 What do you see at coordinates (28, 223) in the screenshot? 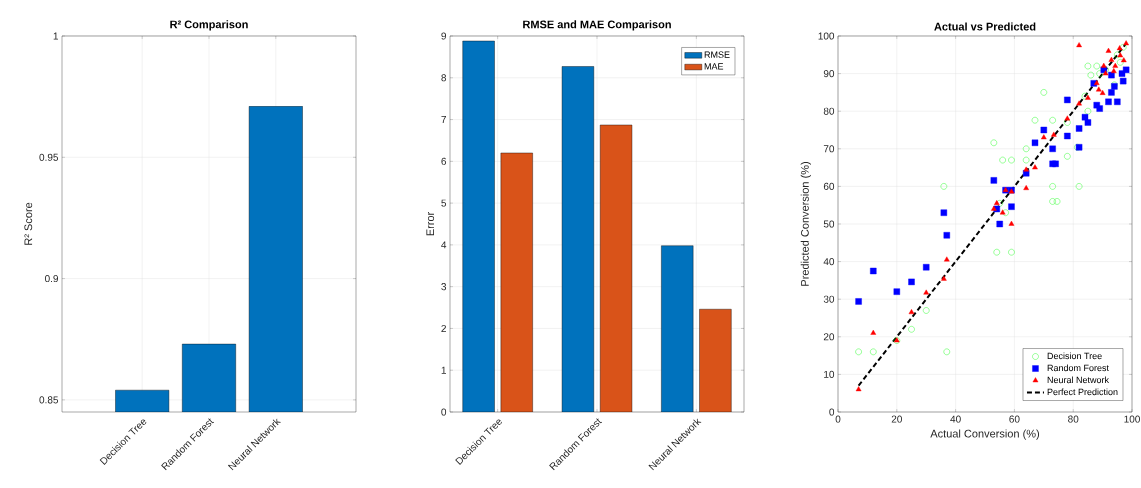
I see `y-axis-title: R² Score` at bounding box center [28, 223].